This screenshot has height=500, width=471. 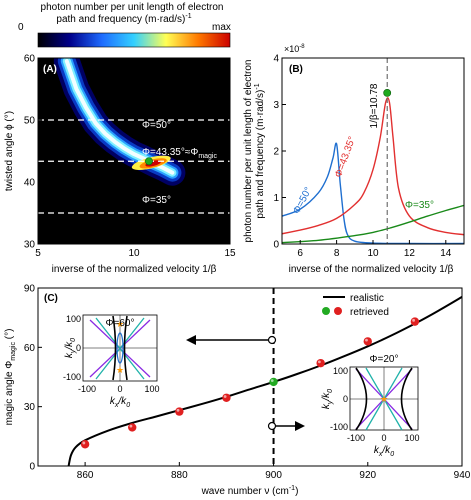 What do you see at coordinates (179, 153) in the screenshot?
I see `panel-a-line-label-magic: Φ=43.35°≈Φmagic` at bounding box center [179, 153].